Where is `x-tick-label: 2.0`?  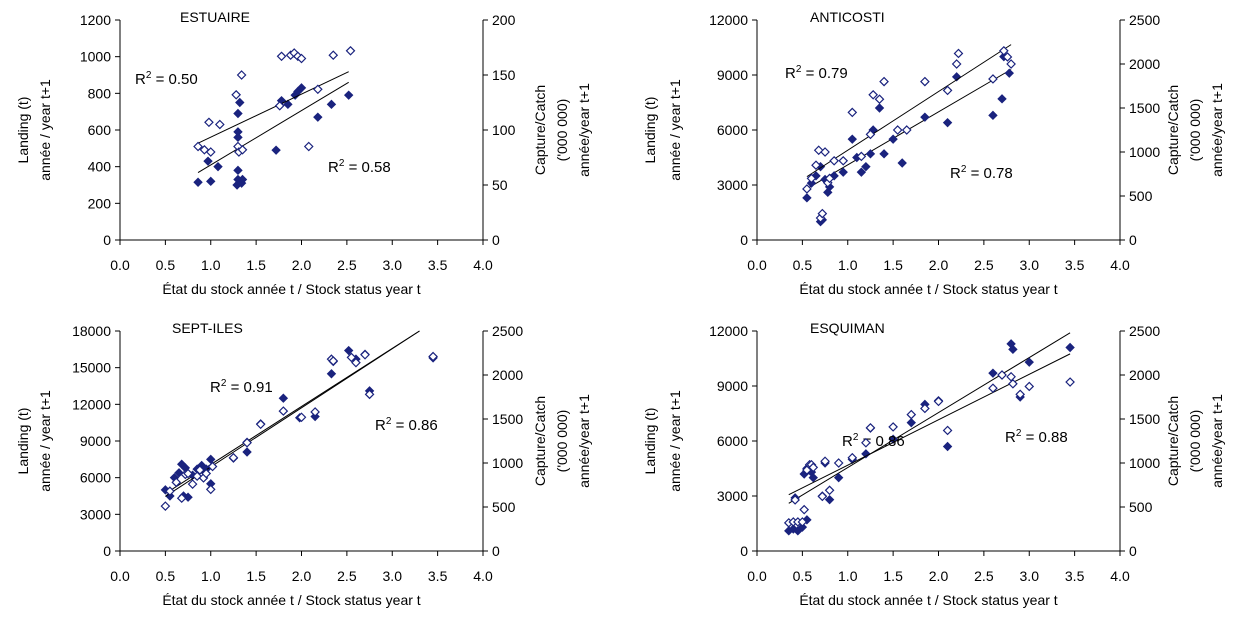
x-tick-label: 2.0 is located at coordinates (302, 265).